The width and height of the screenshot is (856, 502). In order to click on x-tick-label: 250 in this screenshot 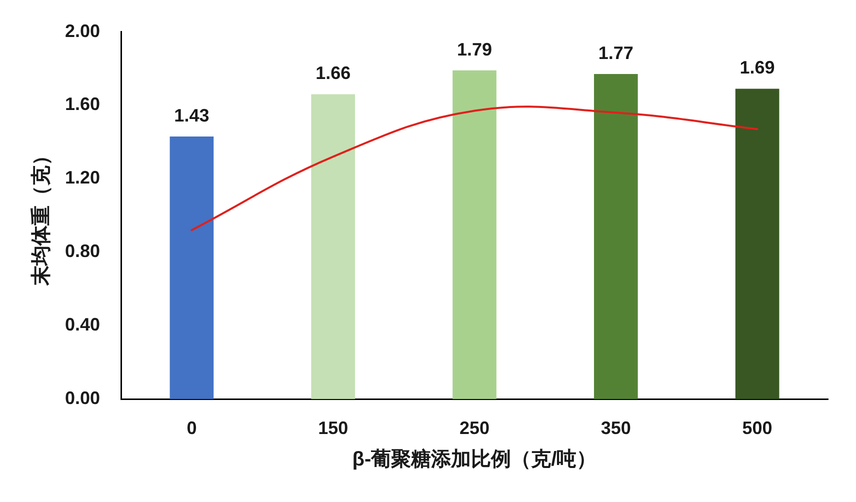, I will do `click(474, 428)`.